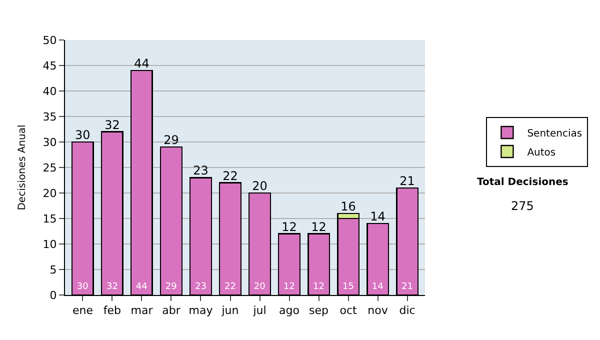 The height and width of the screenshot is (340, 600). Describe the element at coordinates (230, 175) in the screenshot. I see `total-label: 22` at that location.